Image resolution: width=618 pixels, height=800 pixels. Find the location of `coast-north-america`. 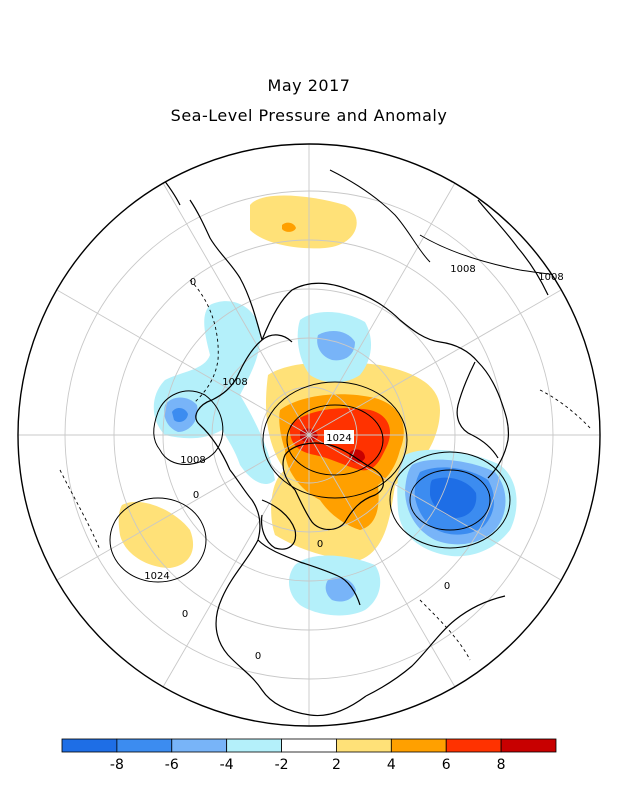

coast-north-america is located at coordinates (291, 593).